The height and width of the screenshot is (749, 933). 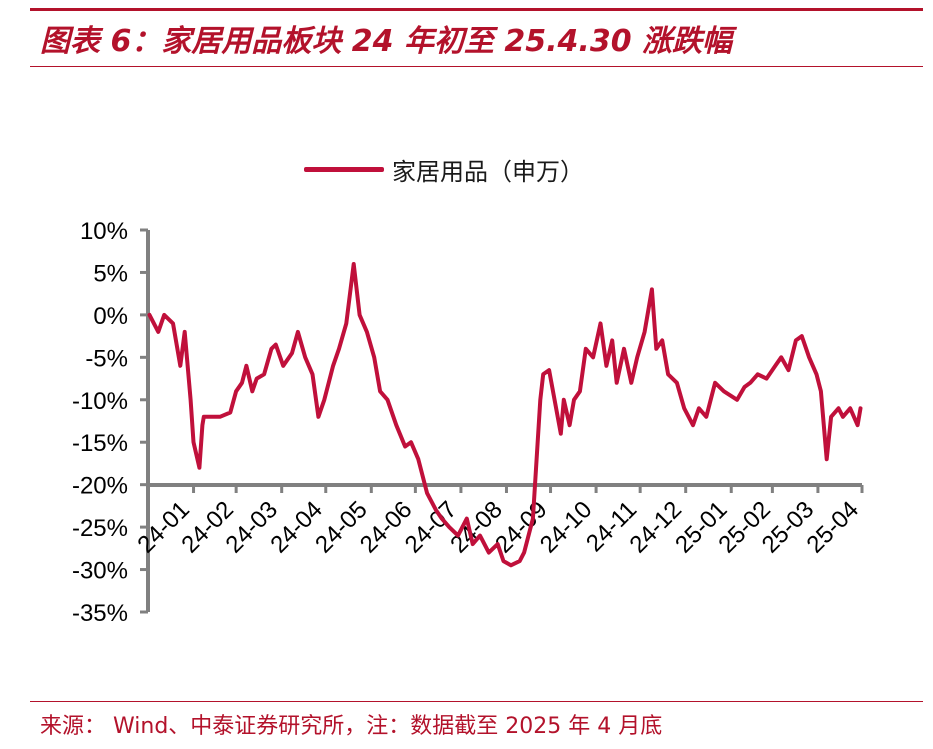 What do you see at coordinates (344, 169) in the screenshot?
I see `legend-swatch` at bounding box center [344, 169].